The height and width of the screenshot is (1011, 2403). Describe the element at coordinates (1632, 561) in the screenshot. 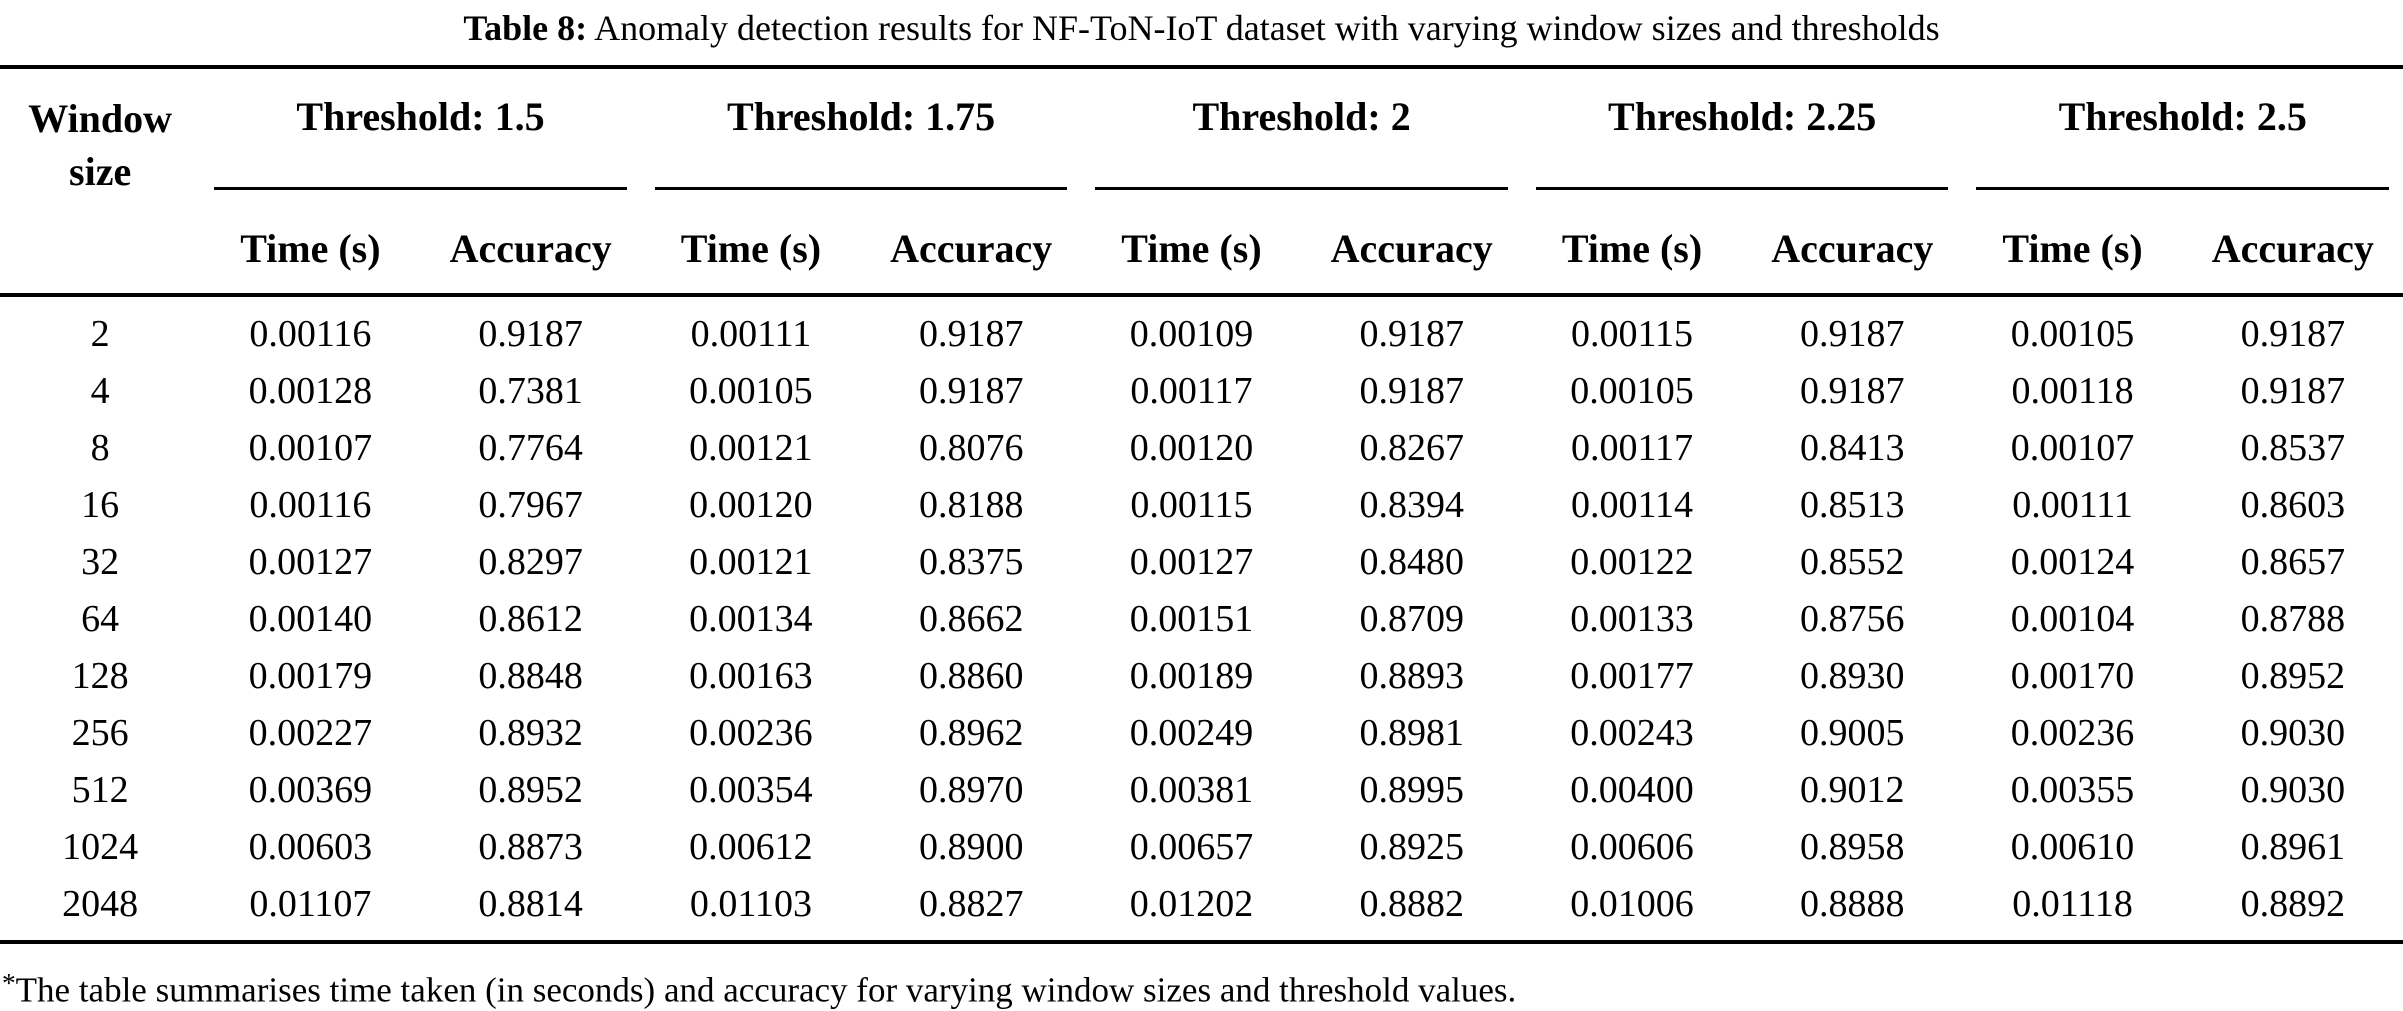

I see `time-cell: 0.00122` at that location.